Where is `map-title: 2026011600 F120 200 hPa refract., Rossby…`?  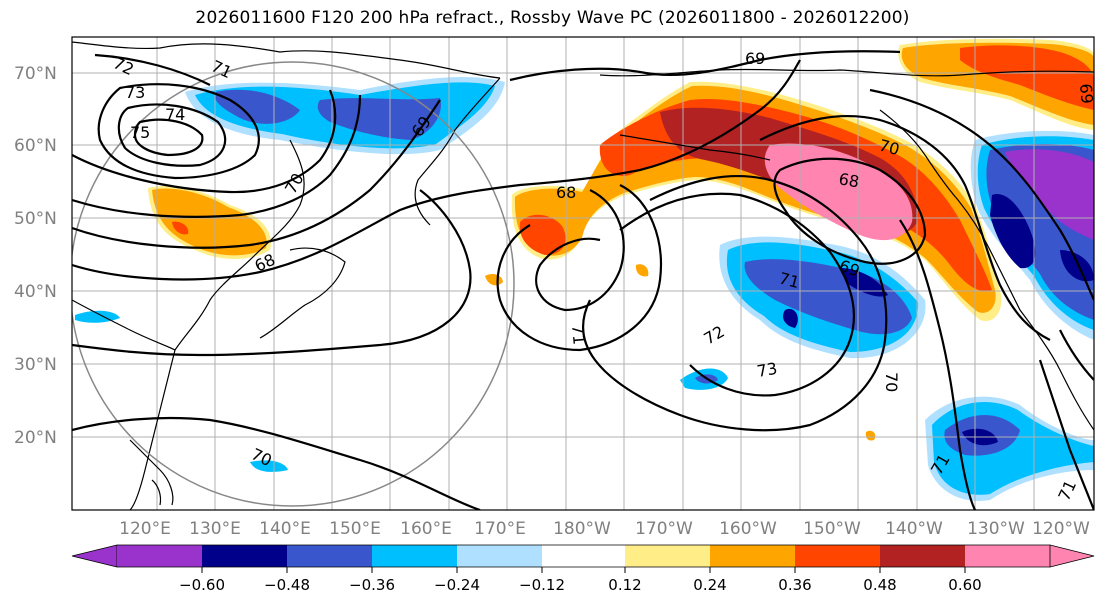 map-title: 2026011600 F120 200 hPa refract., Rossby… is located at coordinates (552, 18).